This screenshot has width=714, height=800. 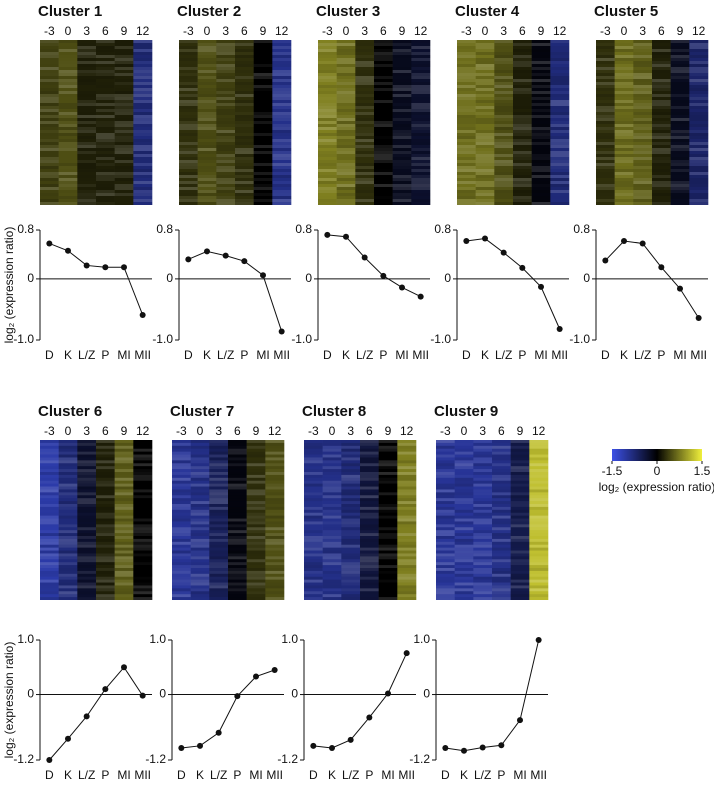 I want to click on cluster-title: Cluster 5, so click(x=626, y=11).